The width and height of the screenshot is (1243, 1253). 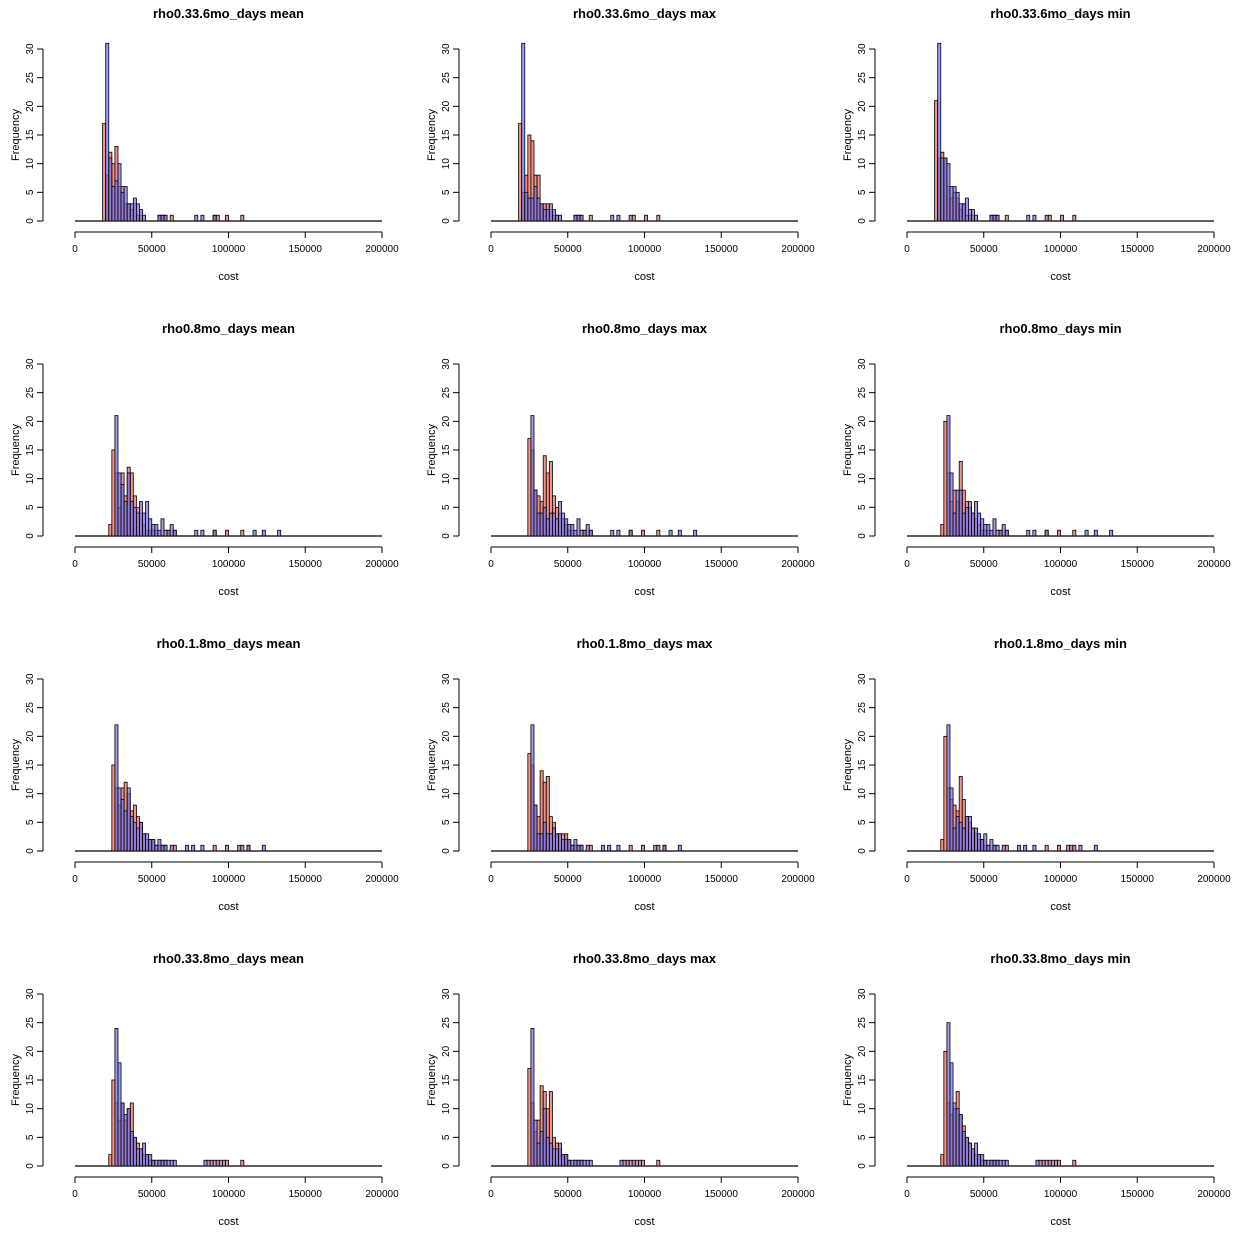 I want to click on chart-title: rho0.33.8mo_days max, so click(x=645, y=958).